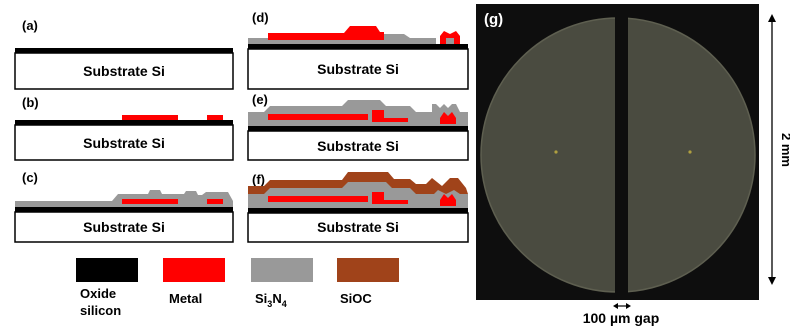  What do you see at coordinates (100, 310) in the screenshot?
I see `legend-label-oxide-line2: silicon` at bounding box center [100, 310].